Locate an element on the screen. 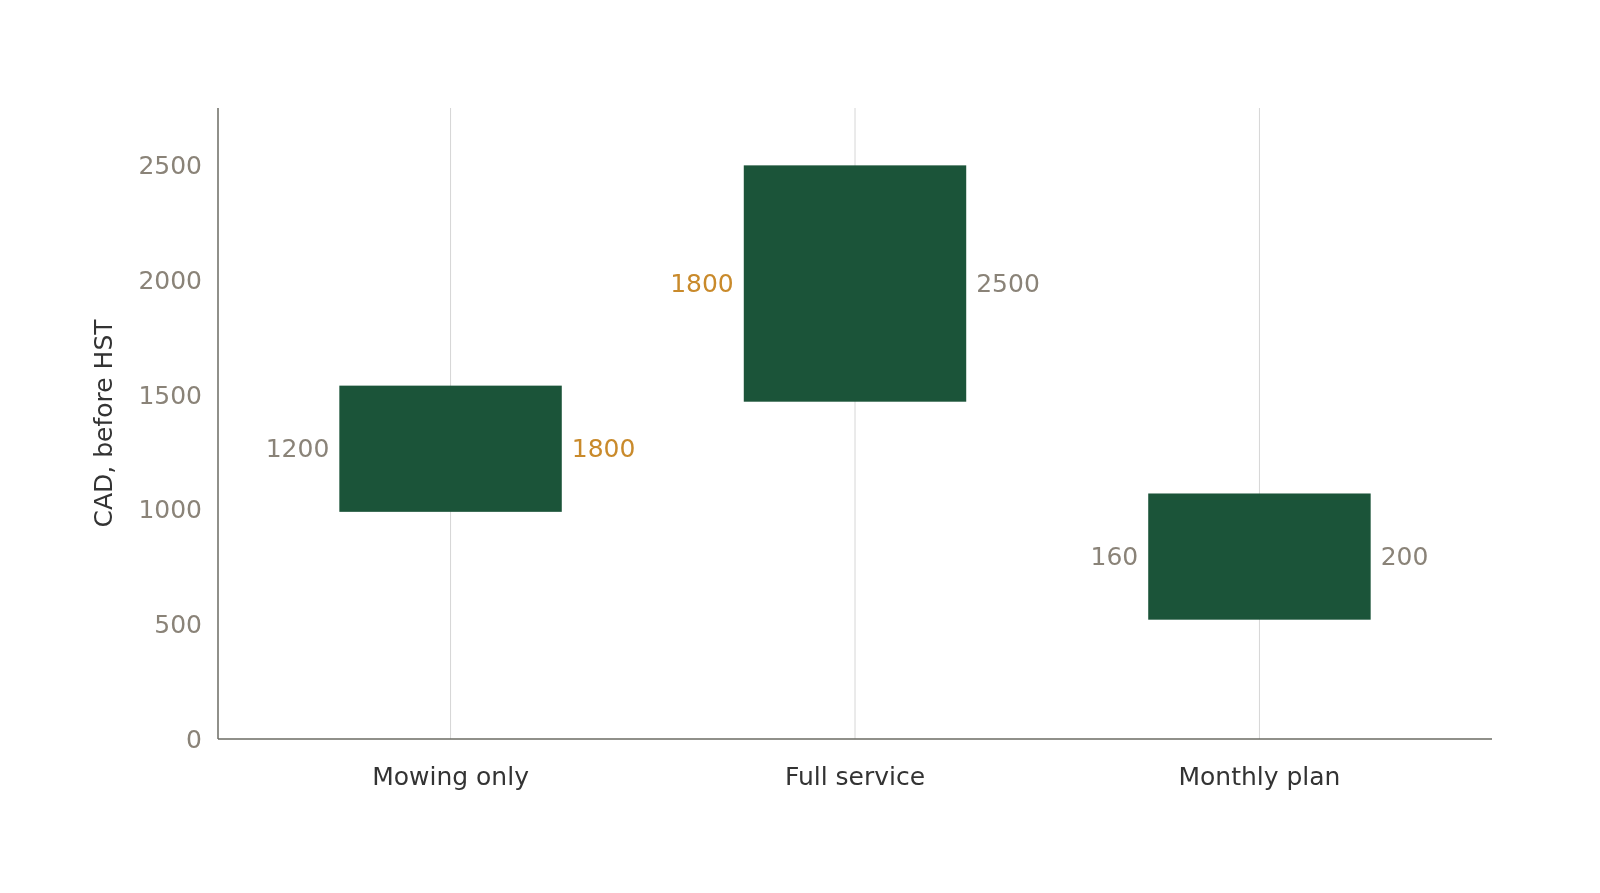  y-tick-label: 500 is located at coordinates (178, 625).